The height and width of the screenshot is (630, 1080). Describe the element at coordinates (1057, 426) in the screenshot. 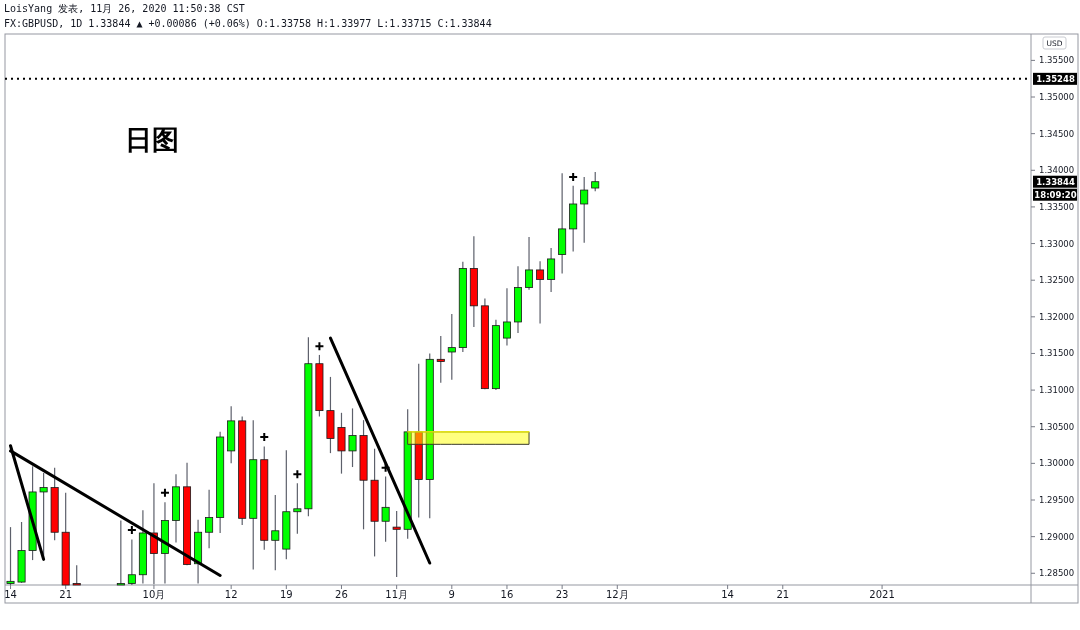

I see `y-tick-label: 1.30500` at that location.